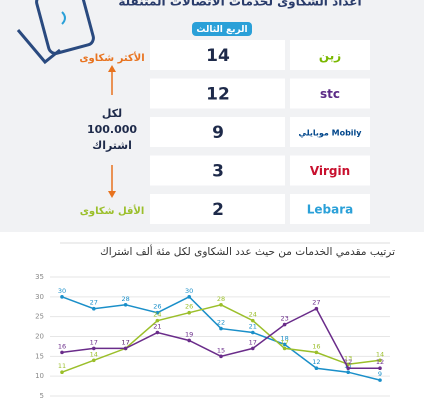  What do you see at coordinates (111, 57) in the screenshot?
I see `most-label: الأكثر شكاوى` at bounding box center [111, 57].